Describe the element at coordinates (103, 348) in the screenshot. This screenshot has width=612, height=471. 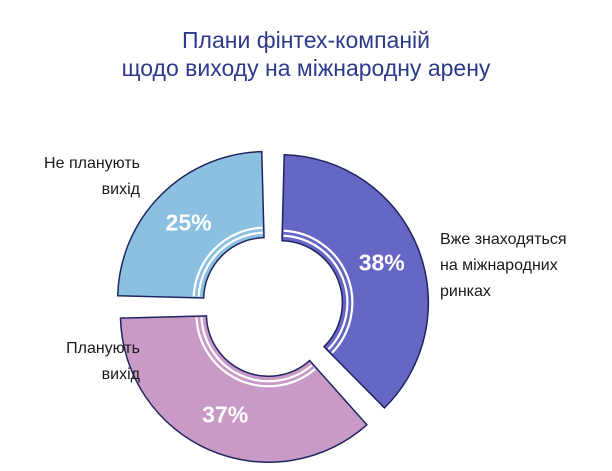
I see `slice-category-label-line: Планують` at that location.